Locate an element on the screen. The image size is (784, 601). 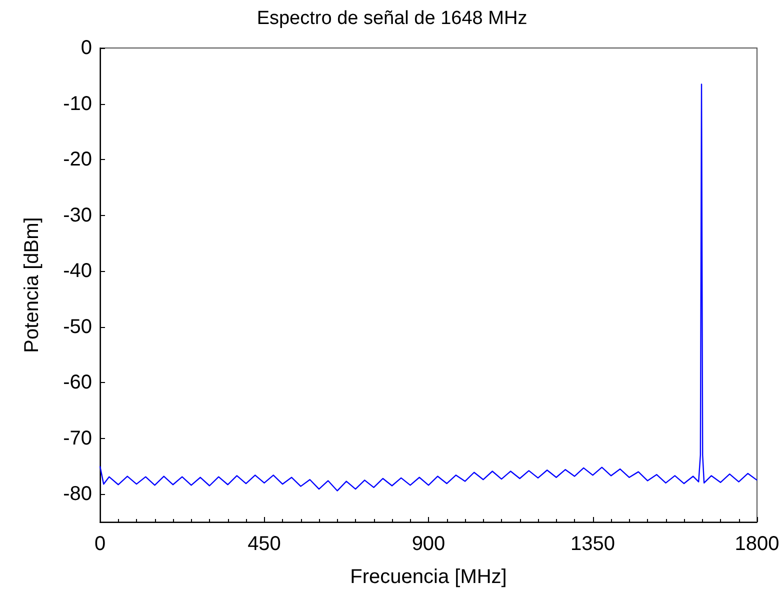
y-tick-label: -10 is located at coordinates (77, 103).